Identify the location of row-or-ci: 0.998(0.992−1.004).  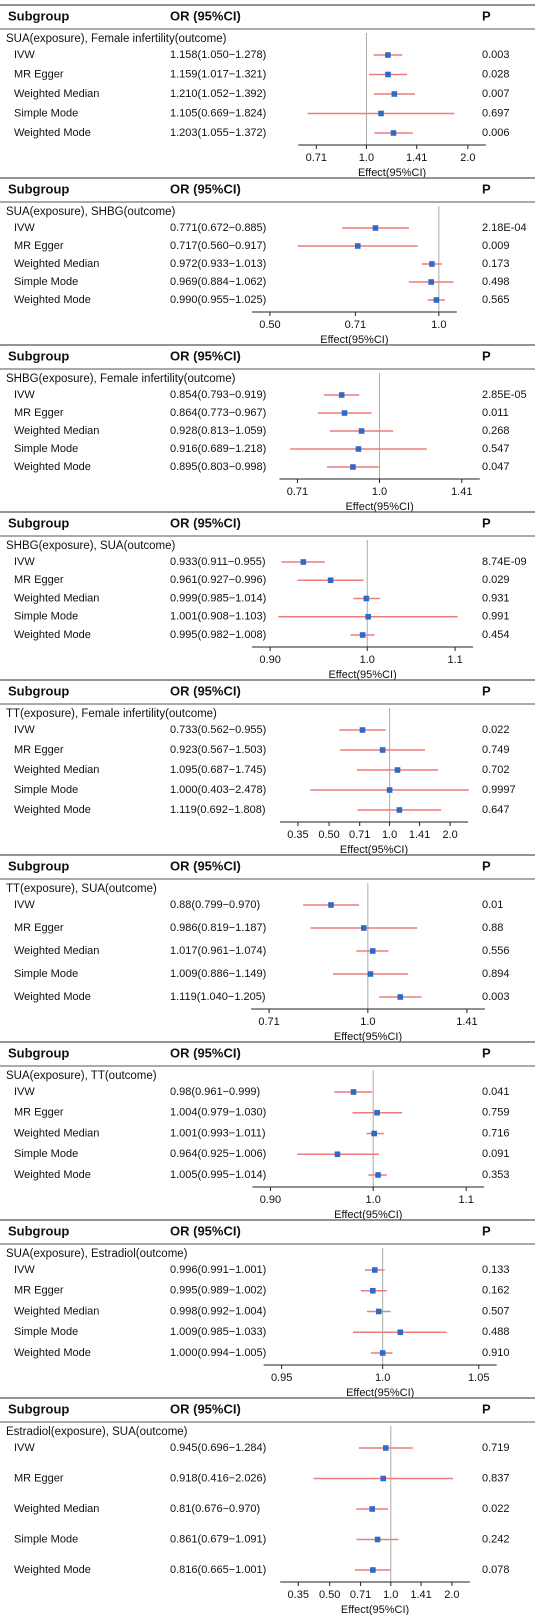
(218, 1311).